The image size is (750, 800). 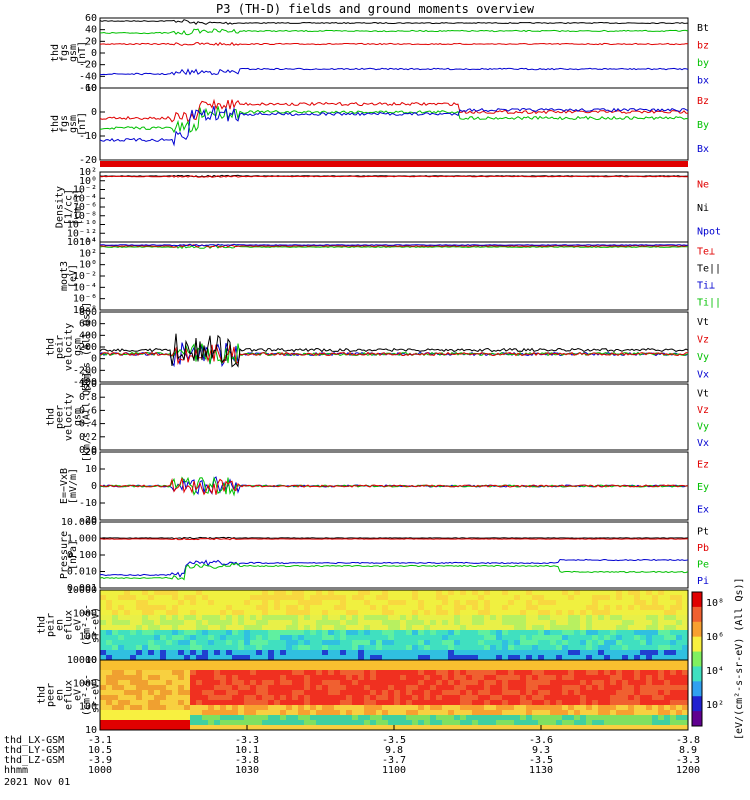 I want to click on ytick-label: 60, so click(x=91, y=18).